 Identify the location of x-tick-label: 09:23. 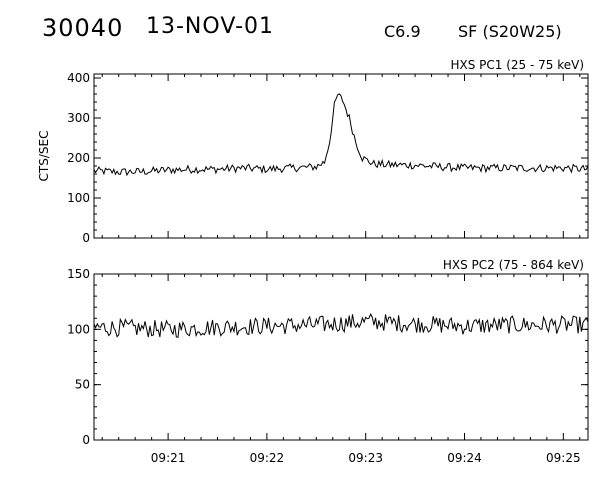
(365, 458).